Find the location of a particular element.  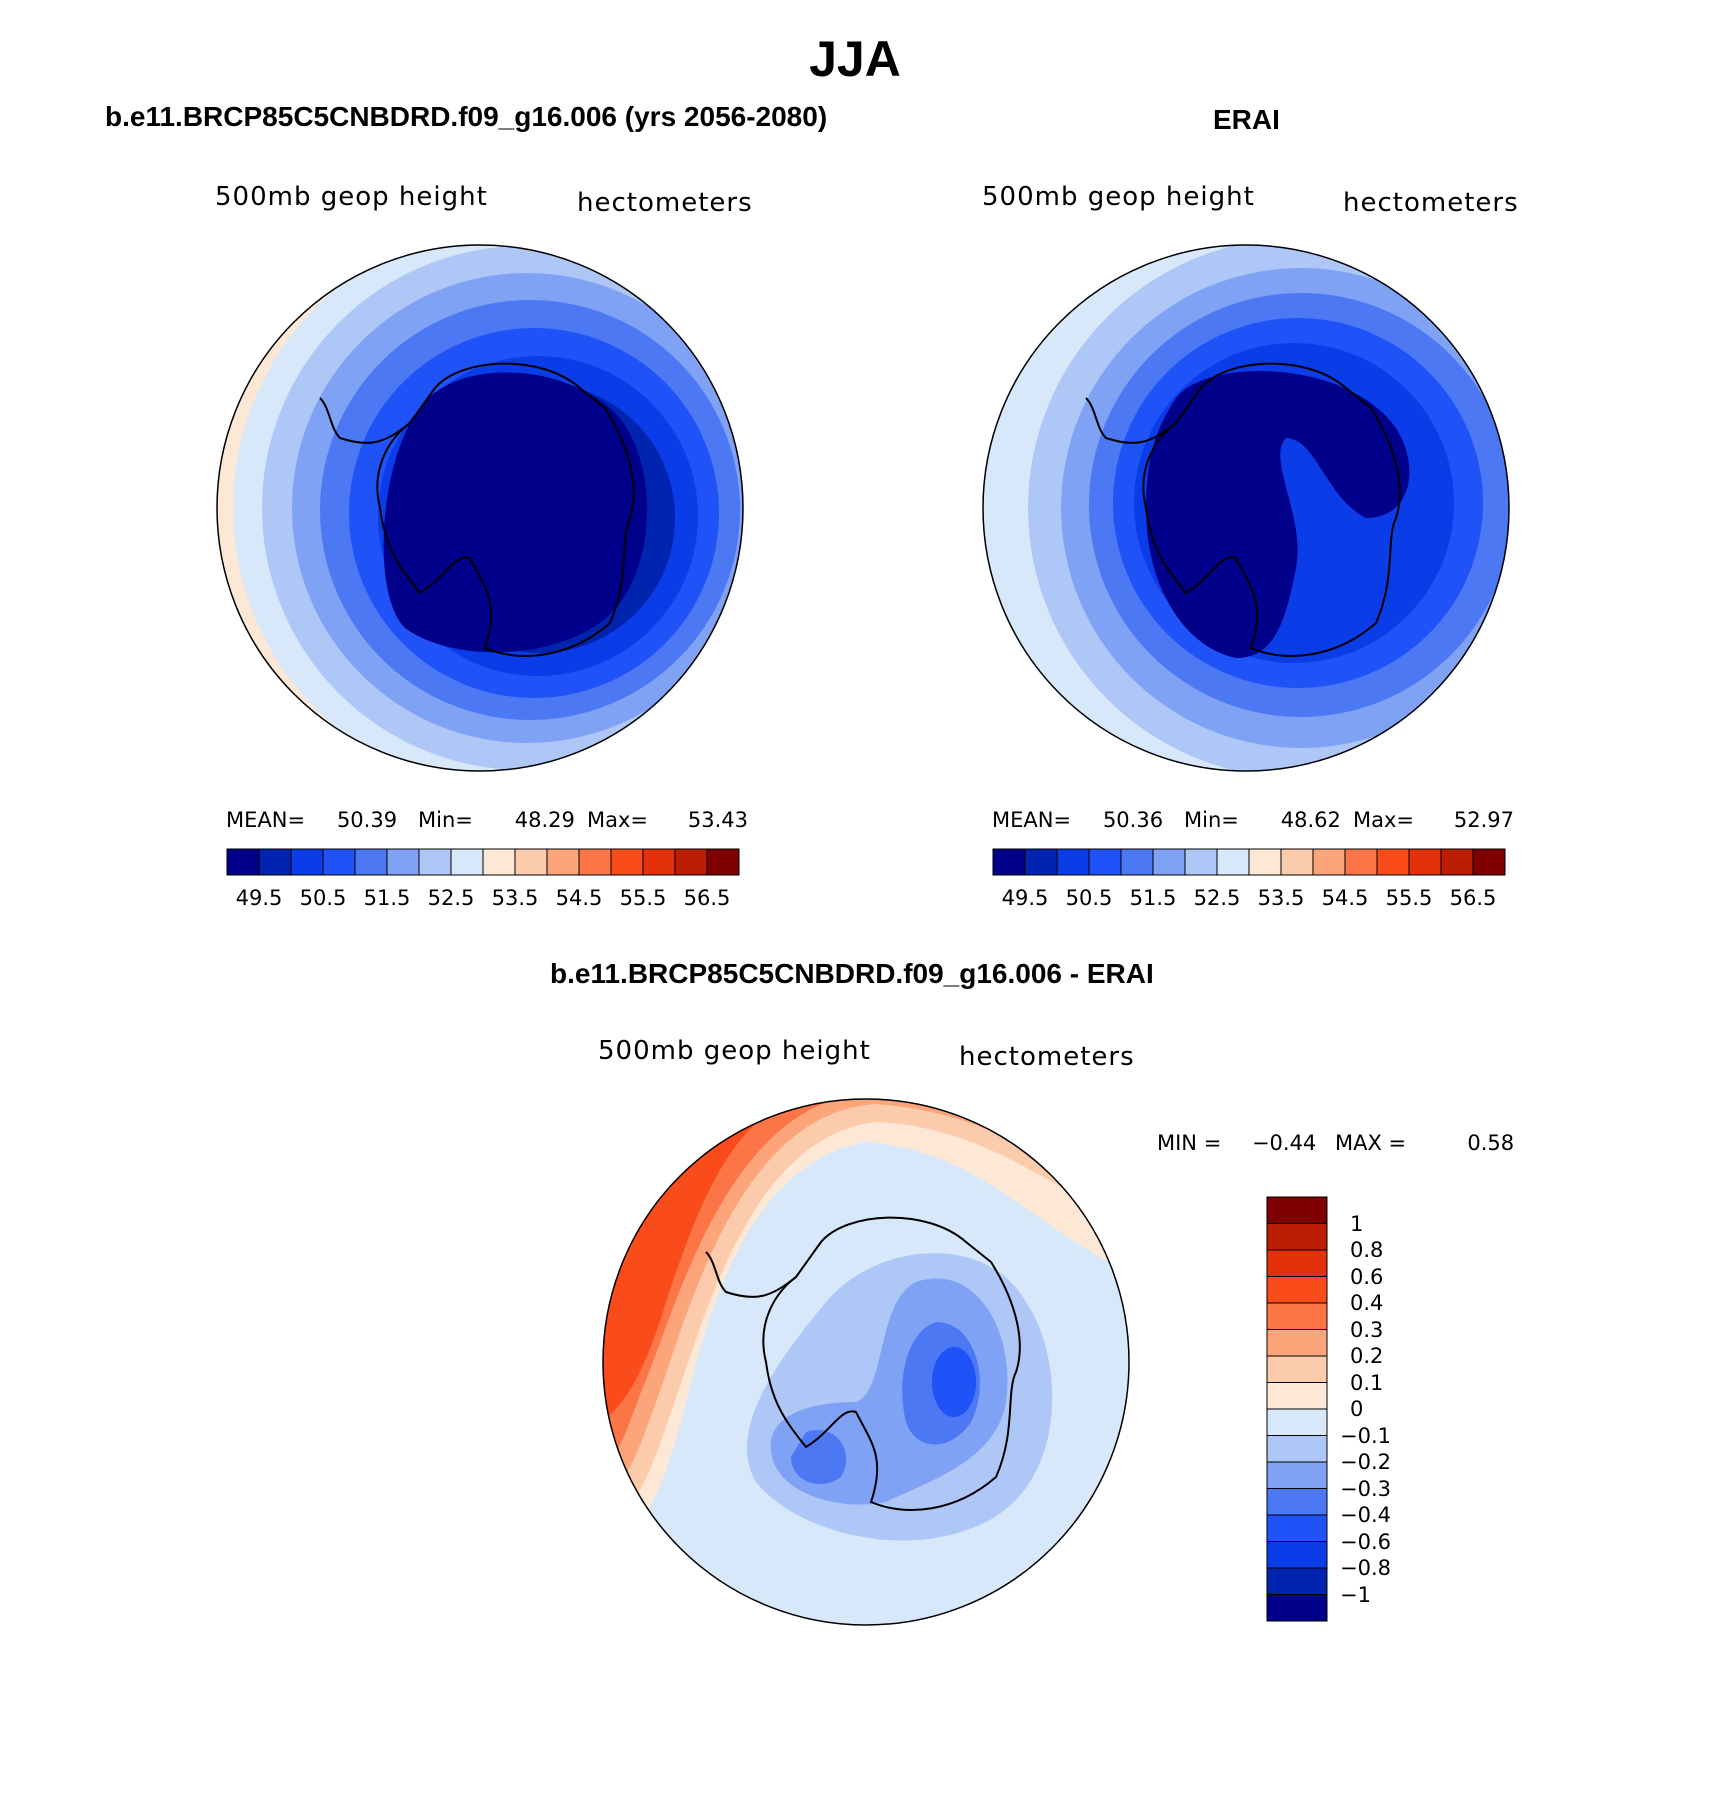

colorbar-tick-label: −0.2 is located at coordinates (1365, 1462).